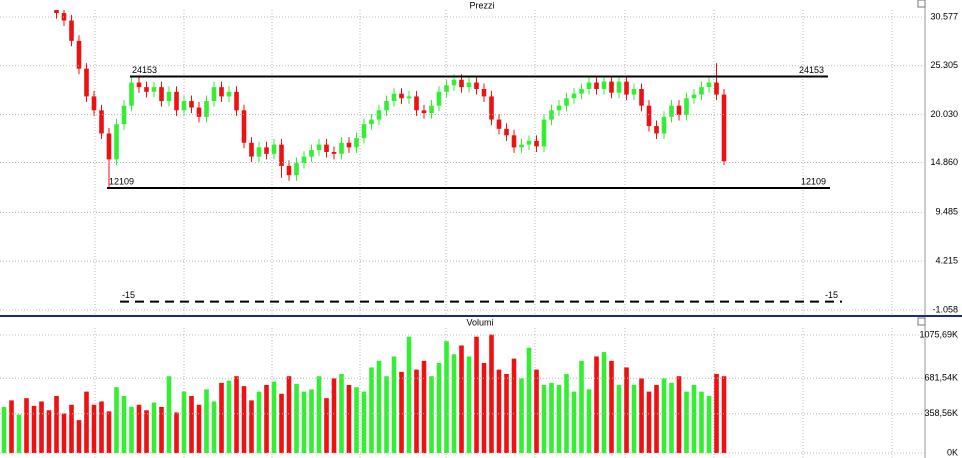 Image resolution: width=962 pixels, height=458 pixels. I want to click on y-tick-label: 1075,69K, so click(938, 334).